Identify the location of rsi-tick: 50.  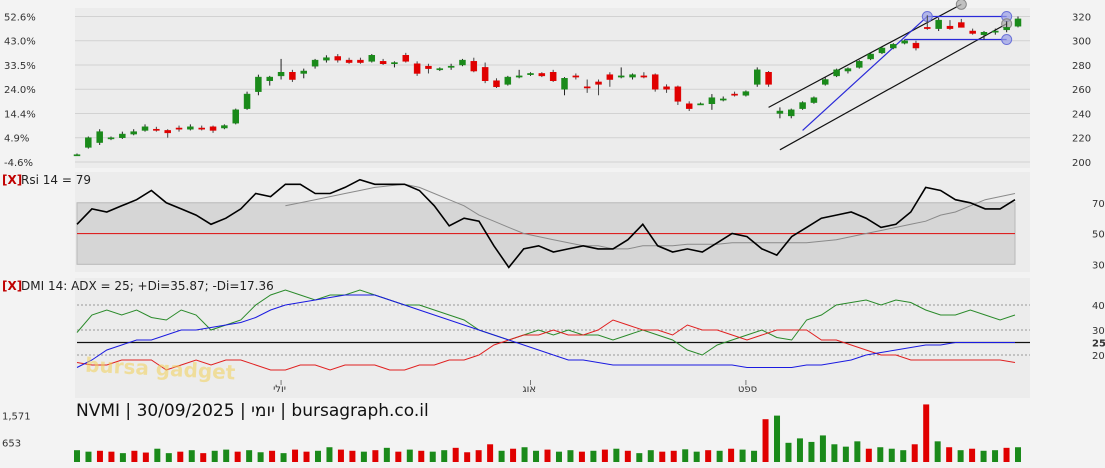
(1098, 235).